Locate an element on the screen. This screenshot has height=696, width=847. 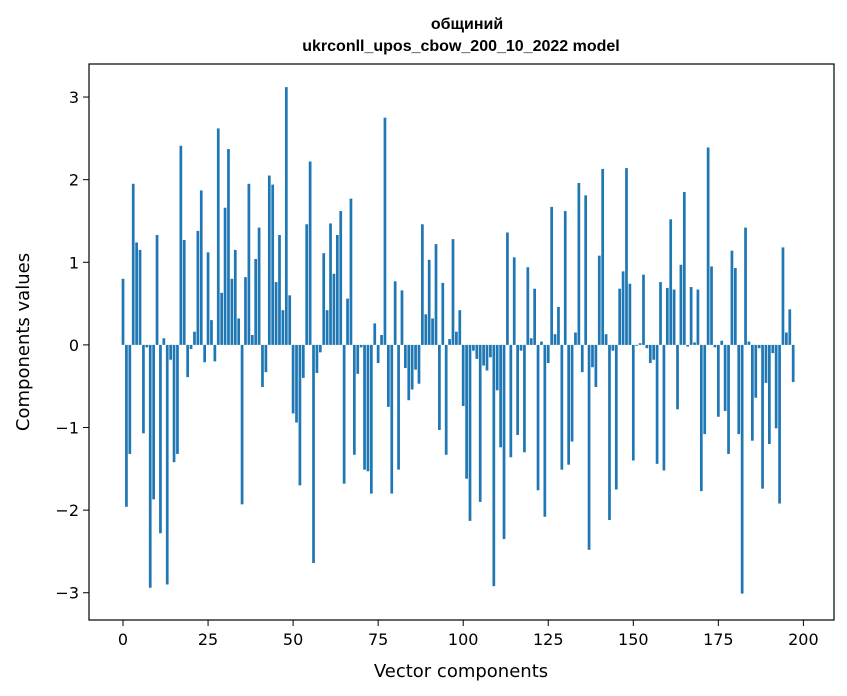
y-tick-label: −3 is located at coordinates (67, 593).